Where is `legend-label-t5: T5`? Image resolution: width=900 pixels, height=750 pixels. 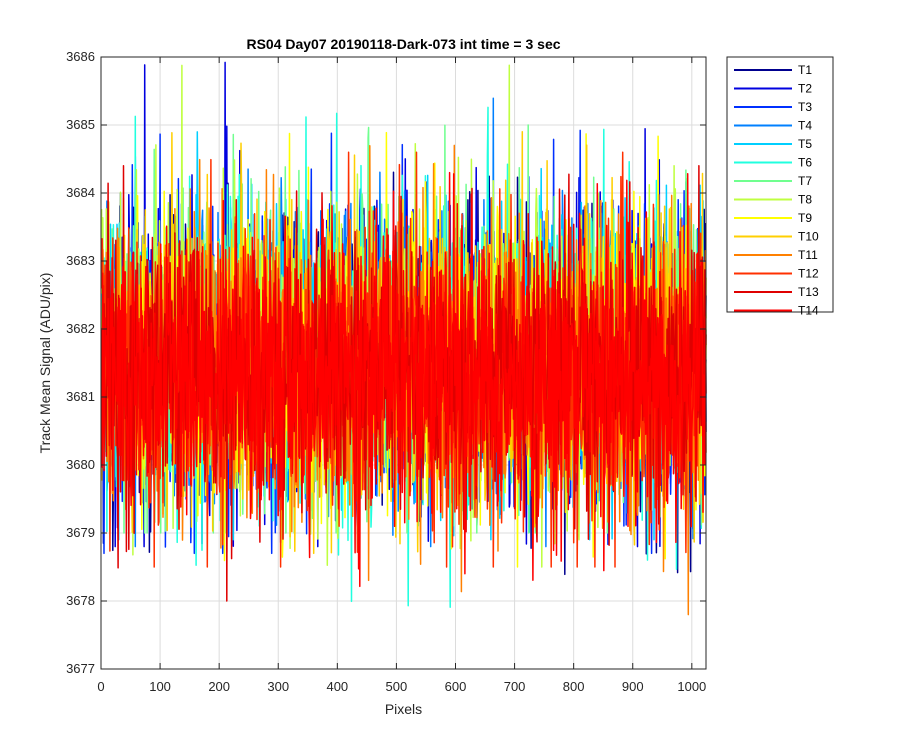 legend-label-t5: T5 is located at coordinates (805, 144).